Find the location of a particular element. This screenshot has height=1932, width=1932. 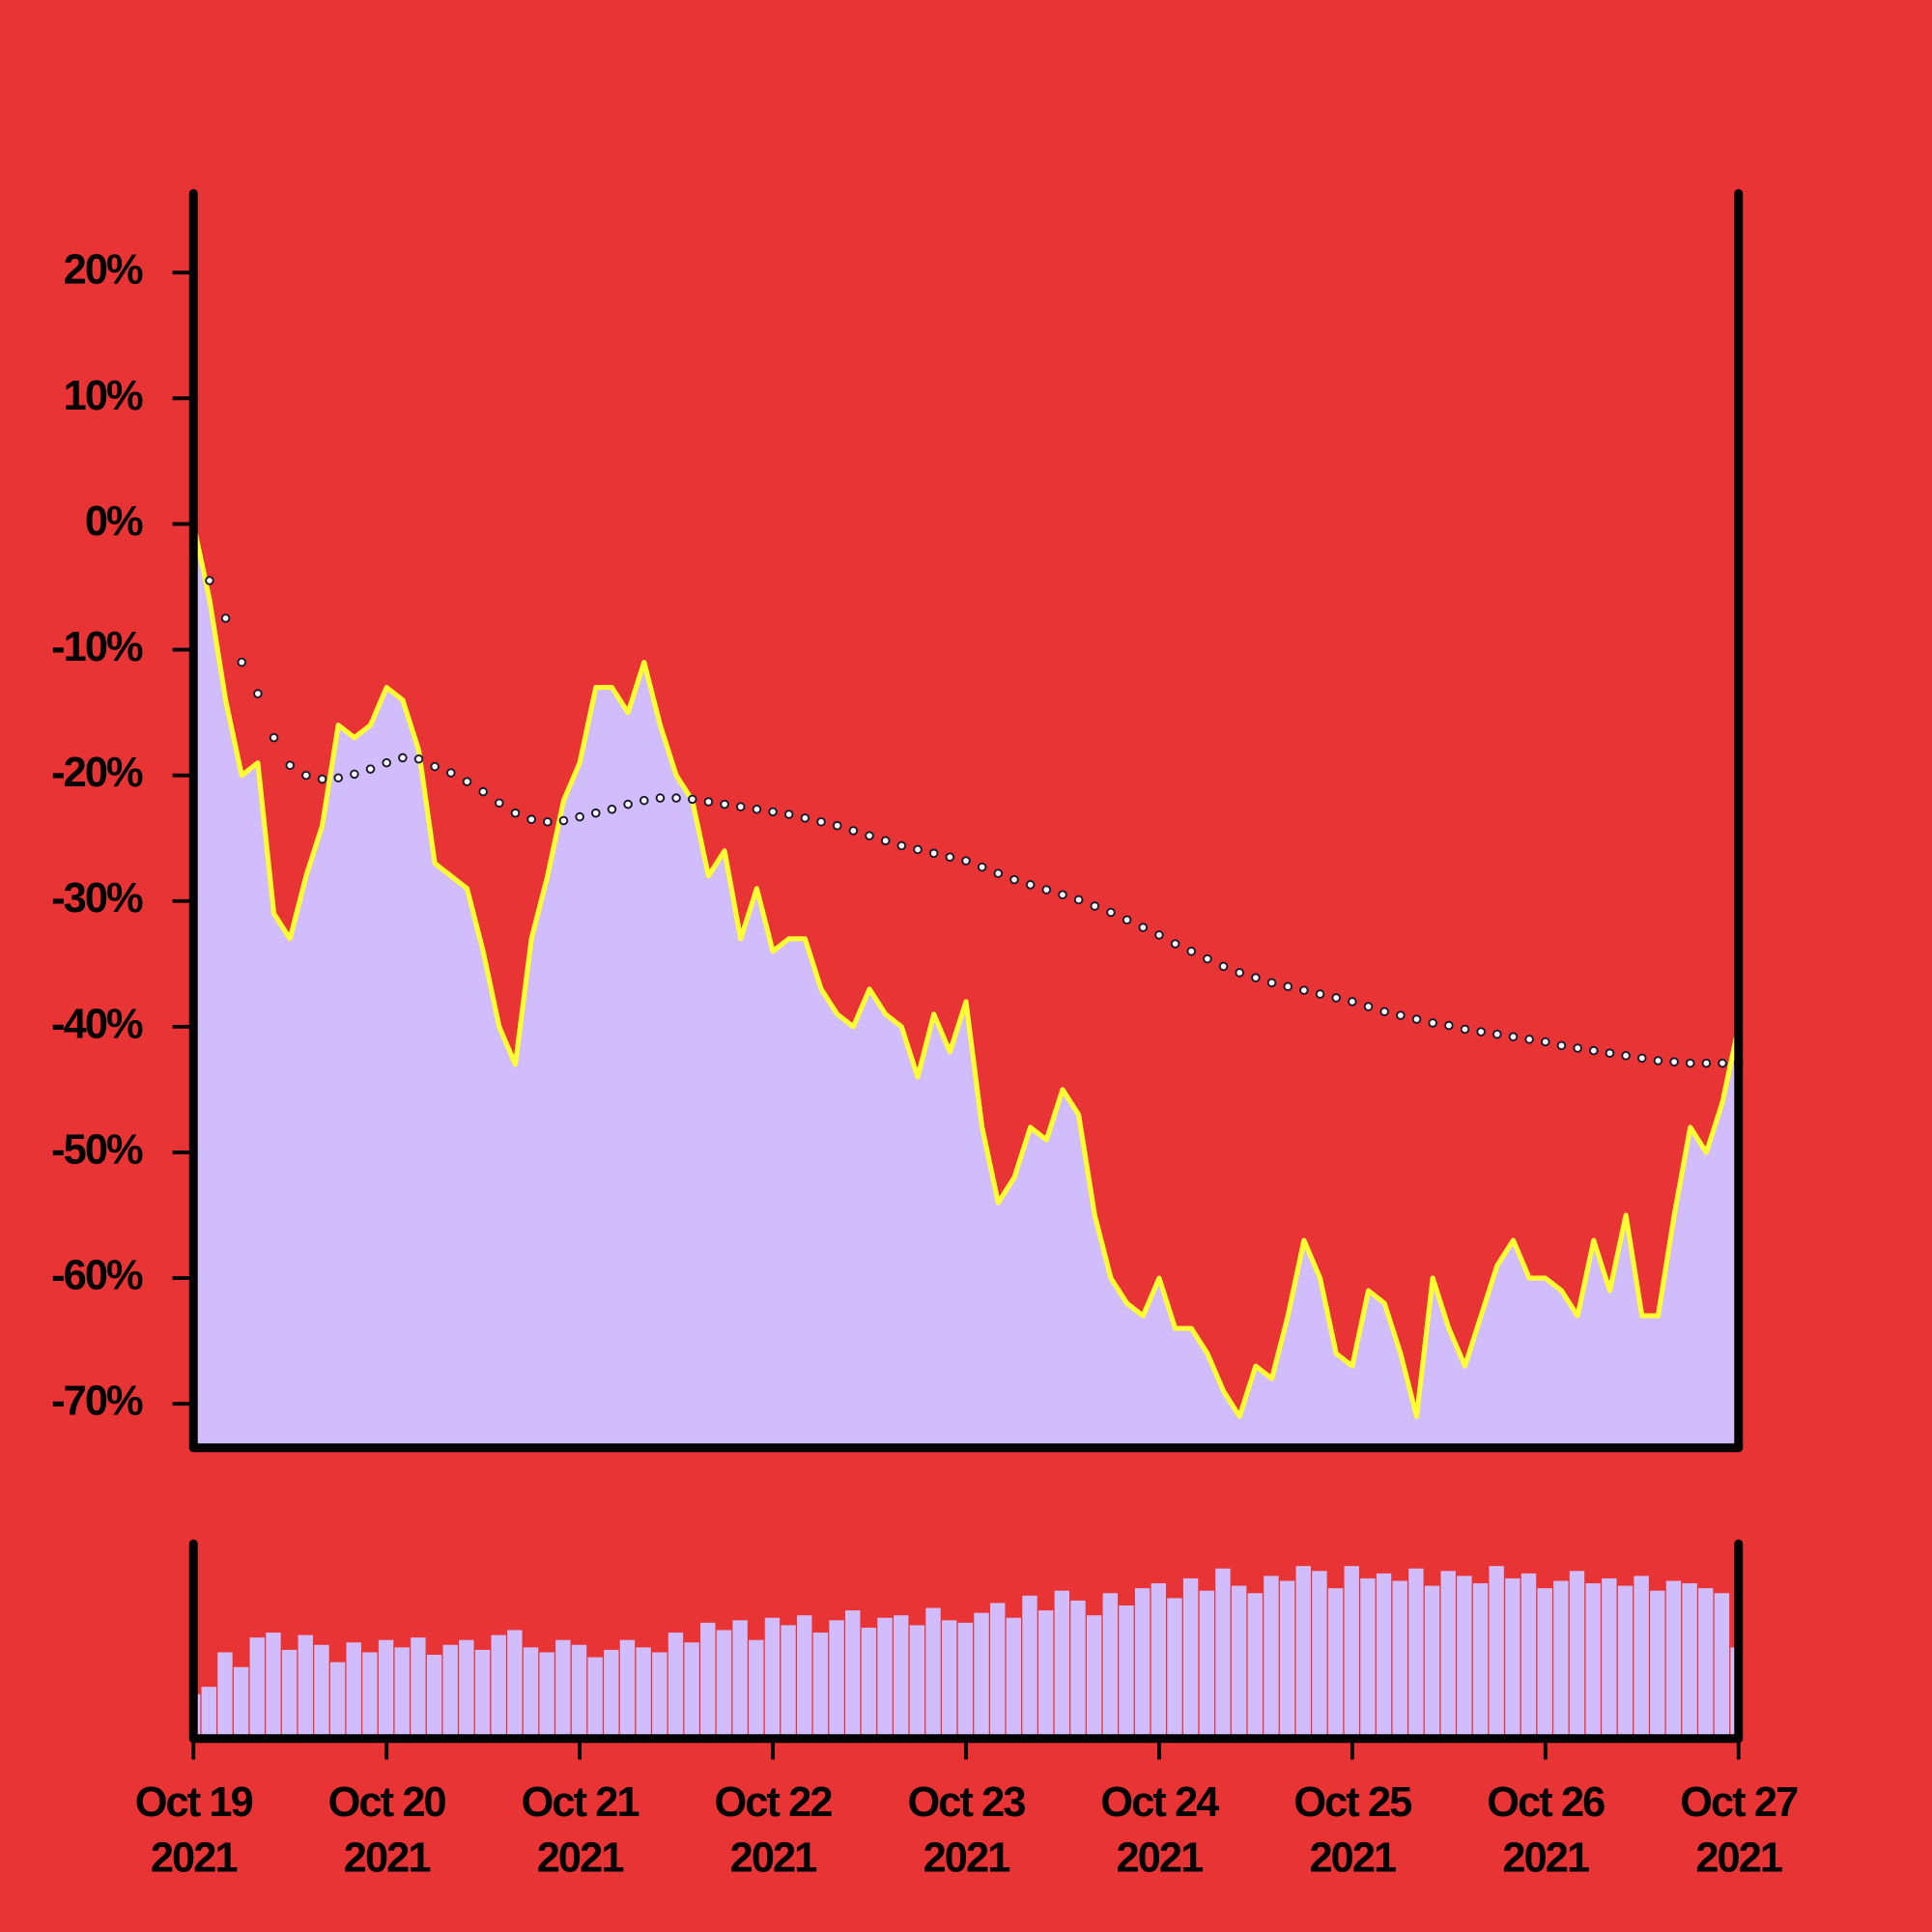

y-tick-label: -50% is located at coordinates (97, 1149).